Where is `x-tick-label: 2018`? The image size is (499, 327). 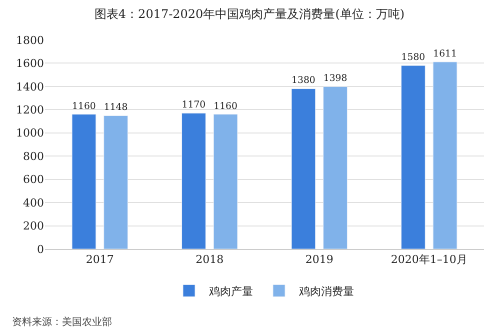 x-tick-label: 2018 is located at coordinates (210, 259).